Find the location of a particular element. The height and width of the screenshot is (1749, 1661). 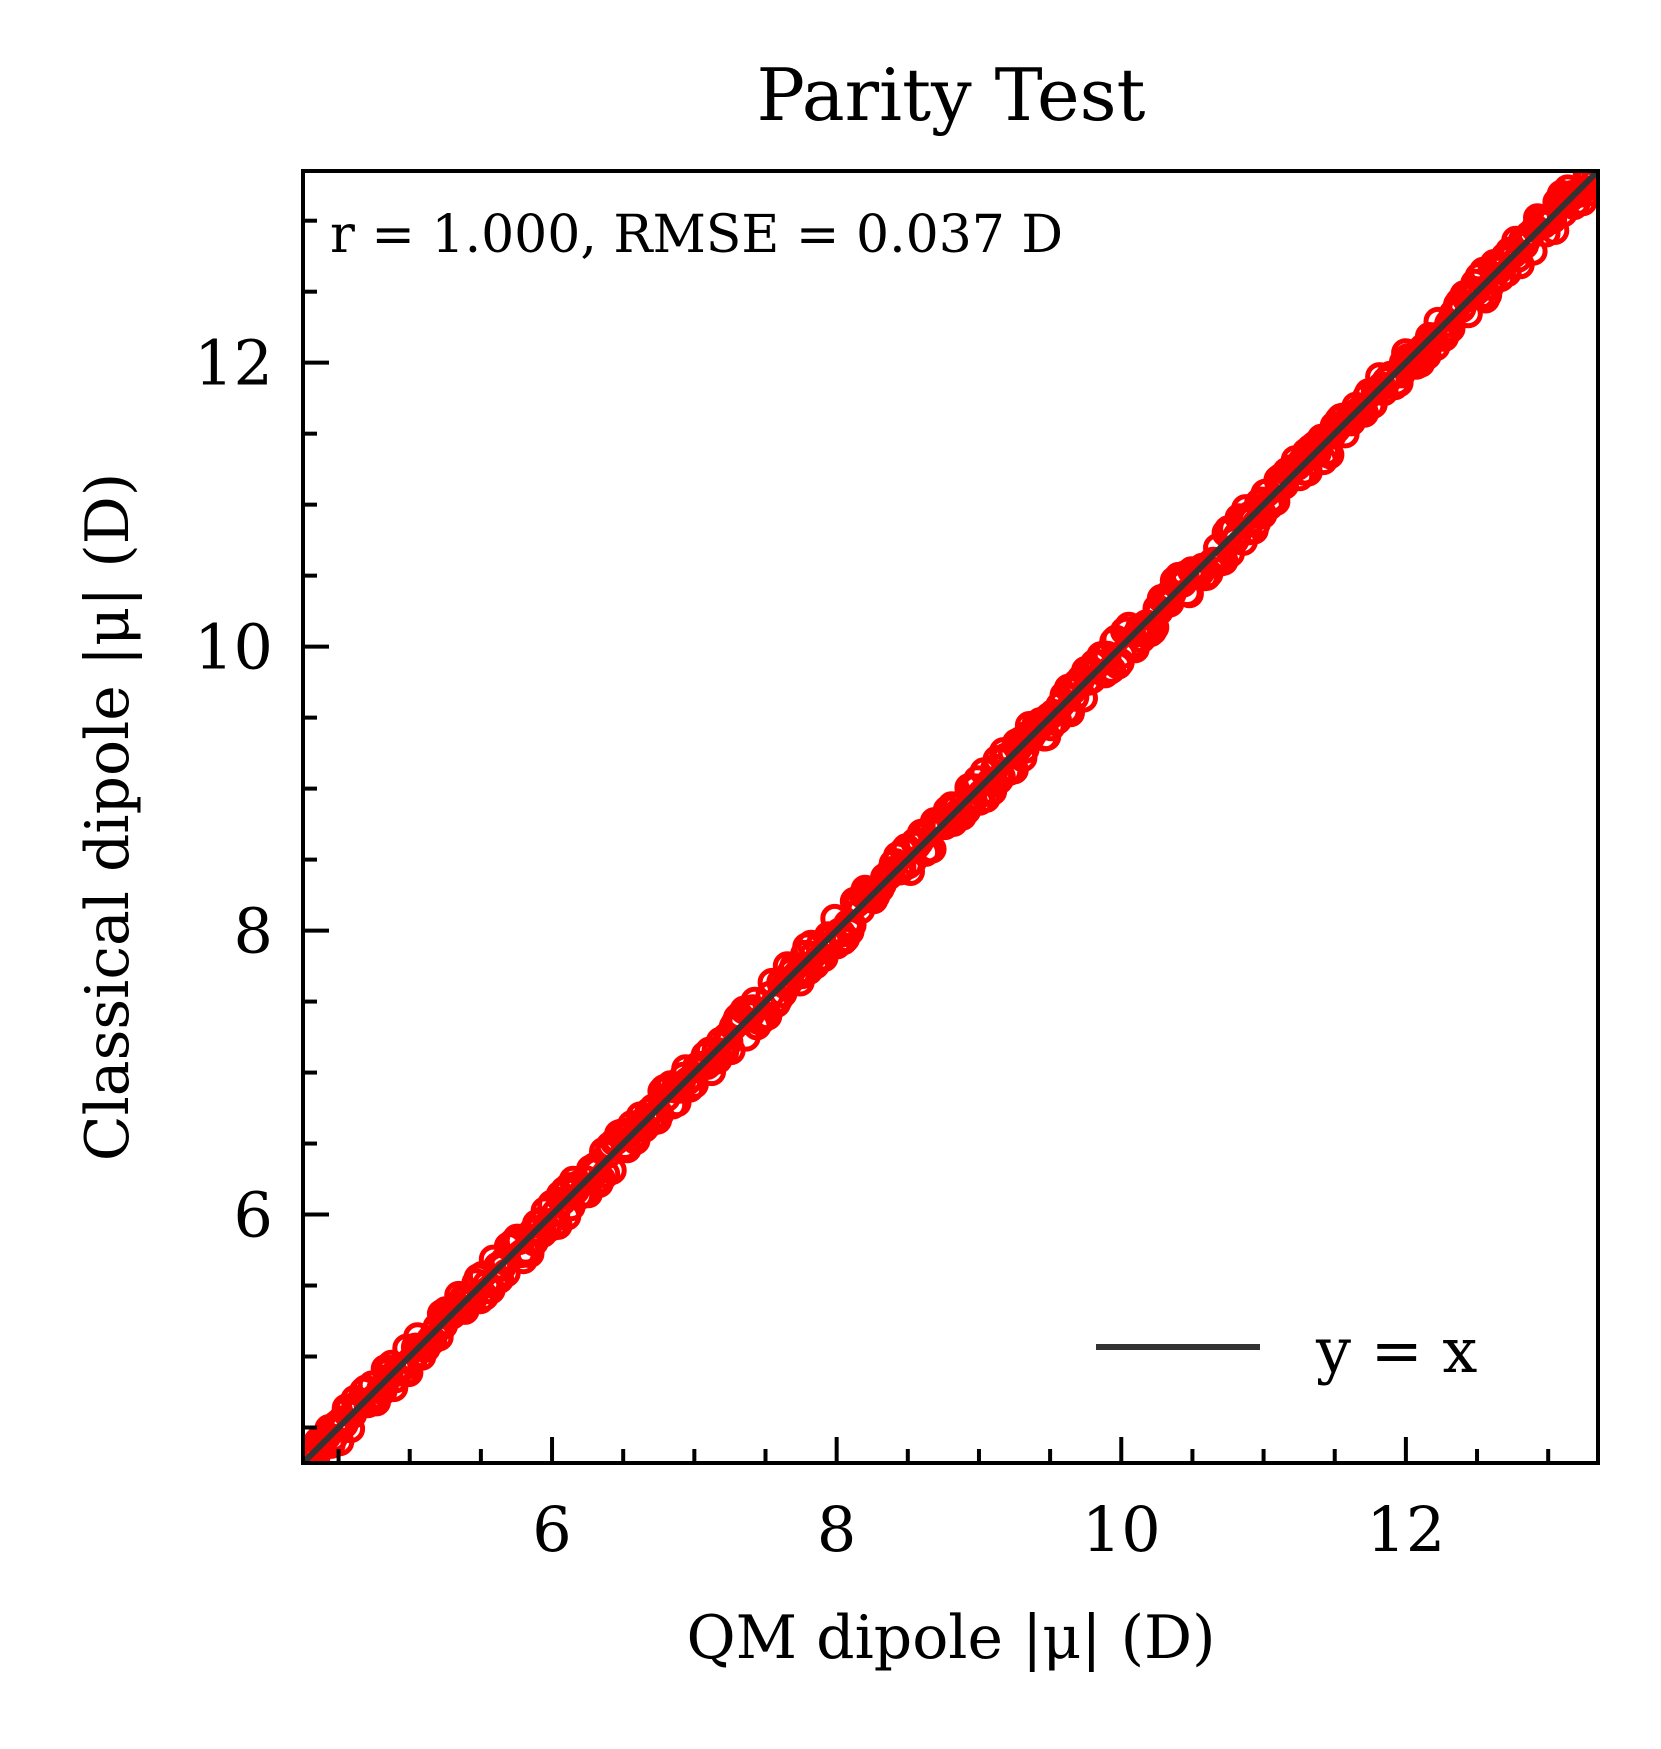

x-tick-label: 8 is located at coordinates (836, 1529).